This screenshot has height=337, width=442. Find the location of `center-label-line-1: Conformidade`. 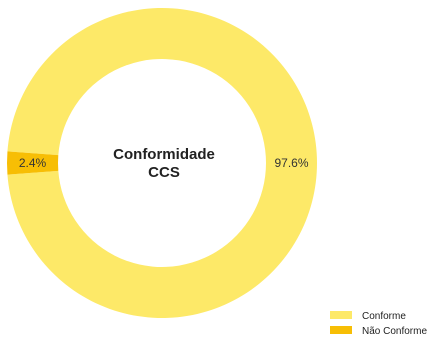

center-label-line-1: Conformidade is located at coordinates (164, 154).